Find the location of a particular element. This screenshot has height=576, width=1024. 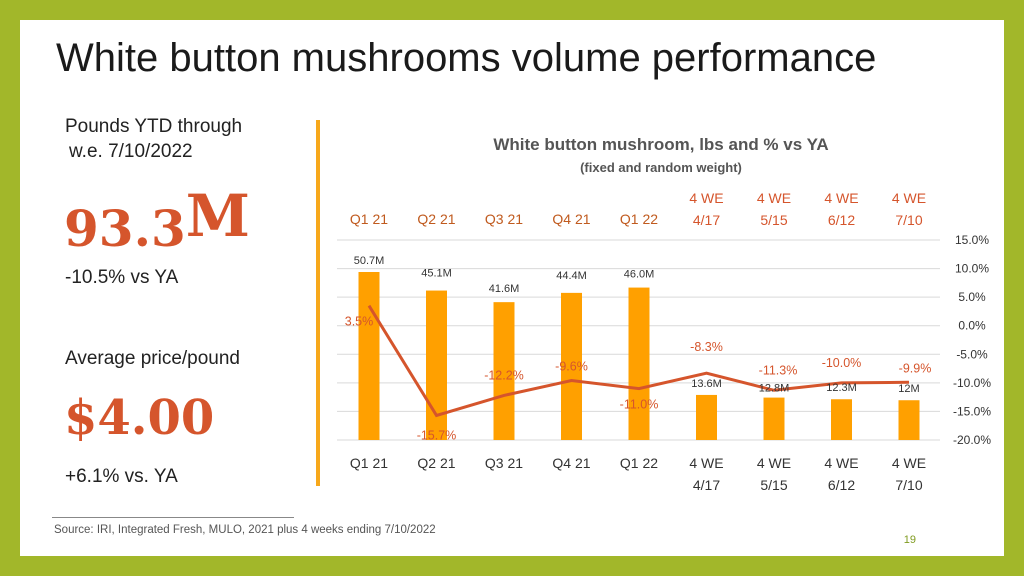

price-label: Average price/pound is located at coordinates (152, 358).